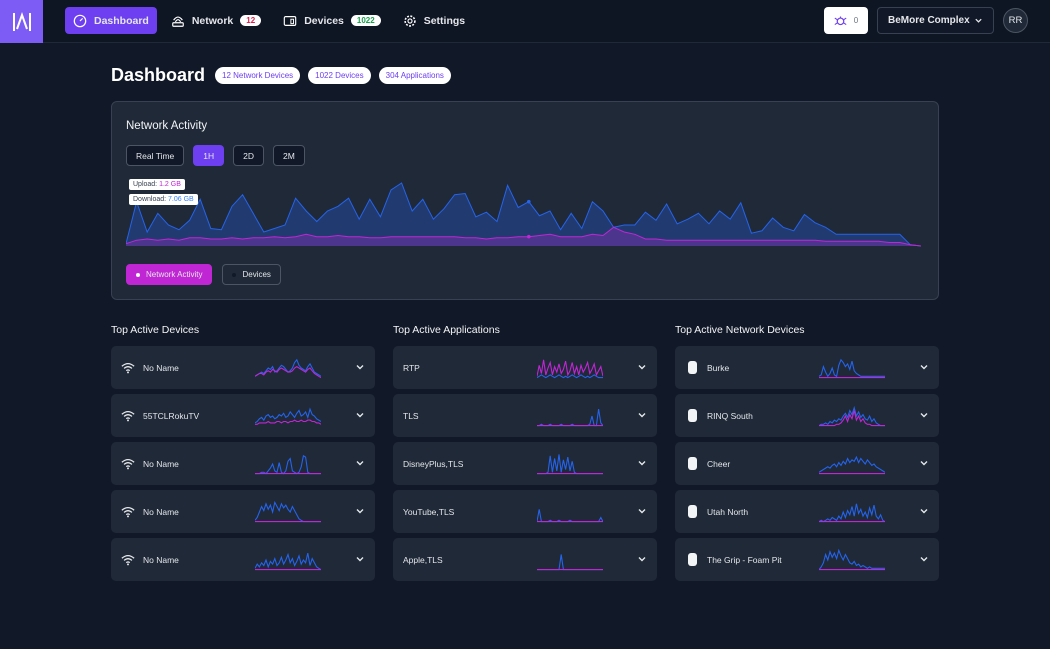 Image resolution: width=1050 pixels, height=649 pixels. Describe the element at coordinates (80, 20) in the screenshot. I see `dashboard-icon` at that location.